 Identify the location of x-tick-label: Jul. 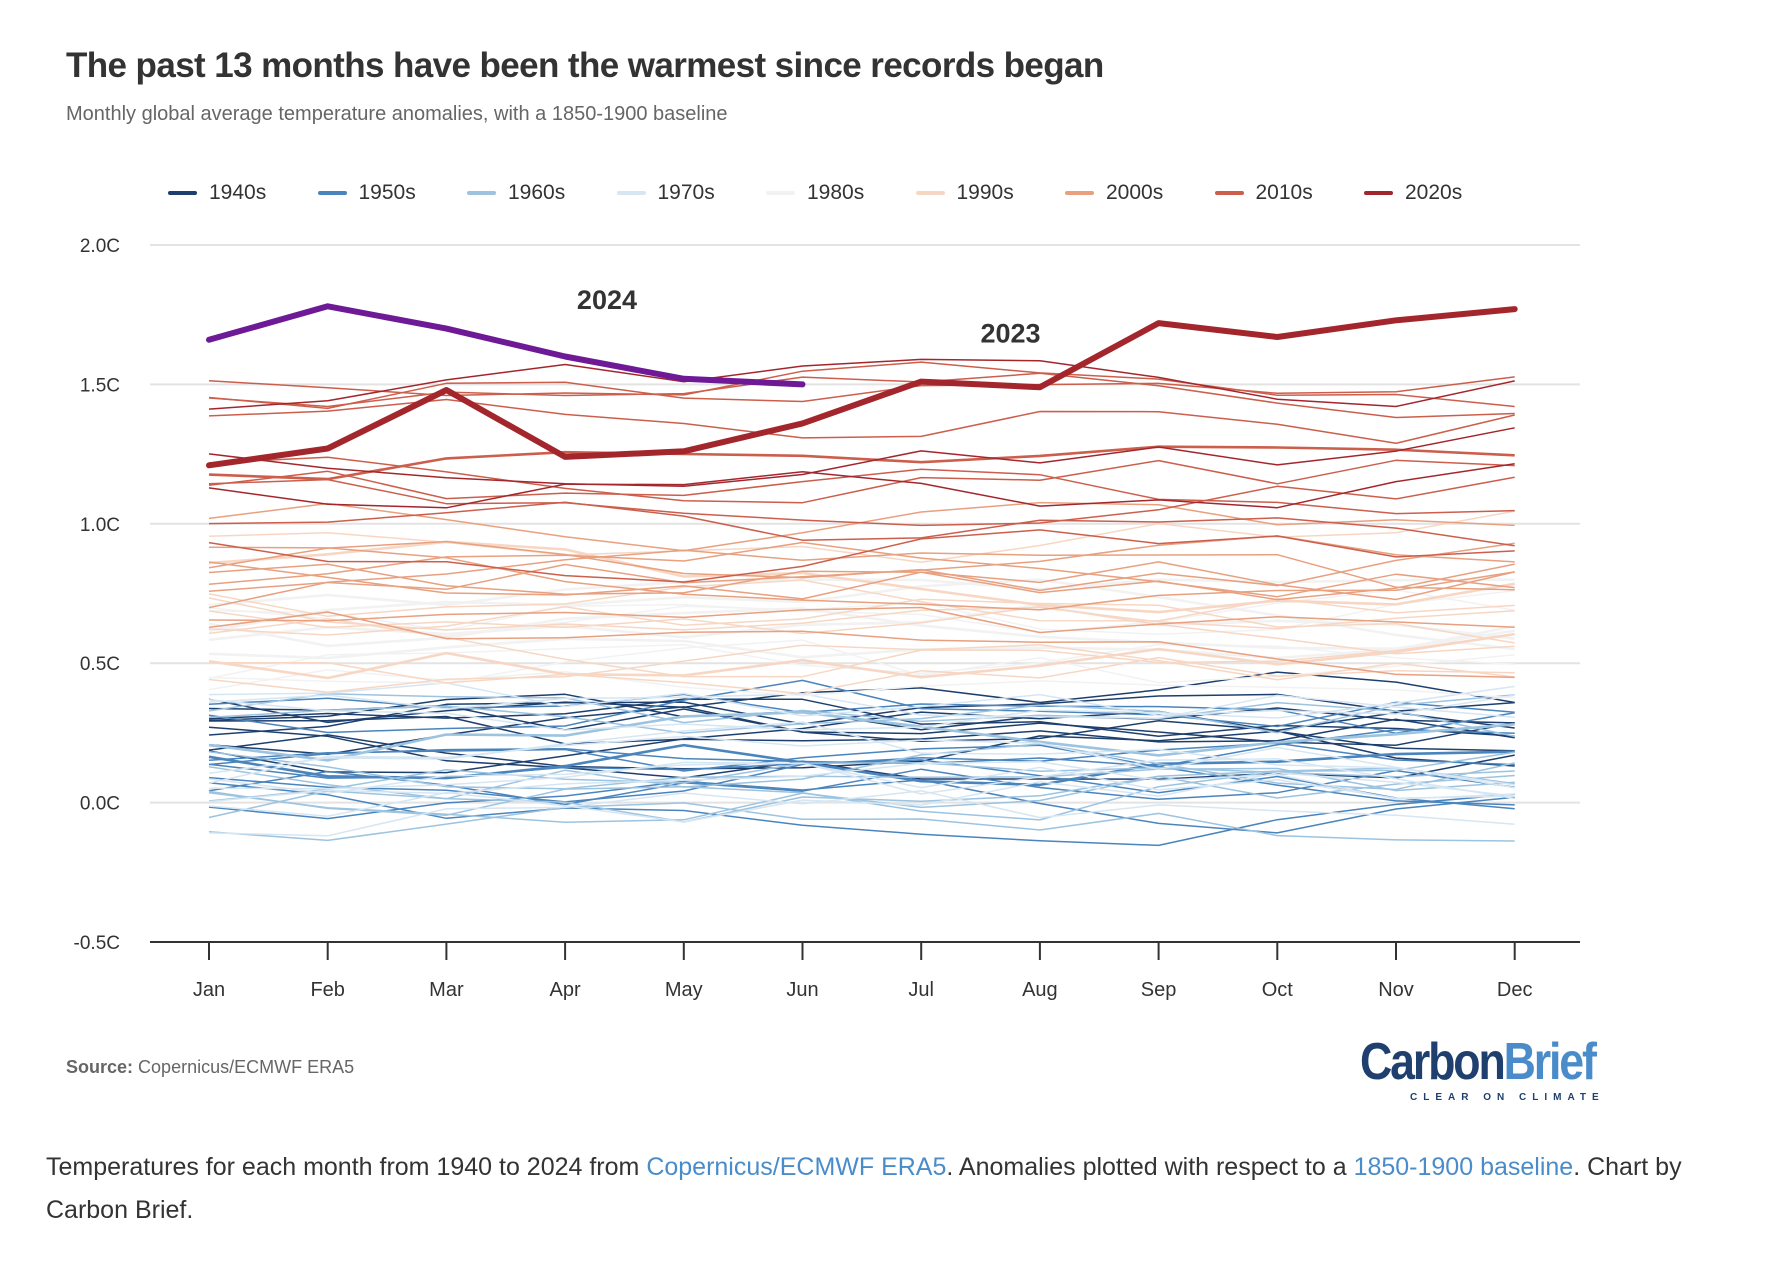
(921, 990).